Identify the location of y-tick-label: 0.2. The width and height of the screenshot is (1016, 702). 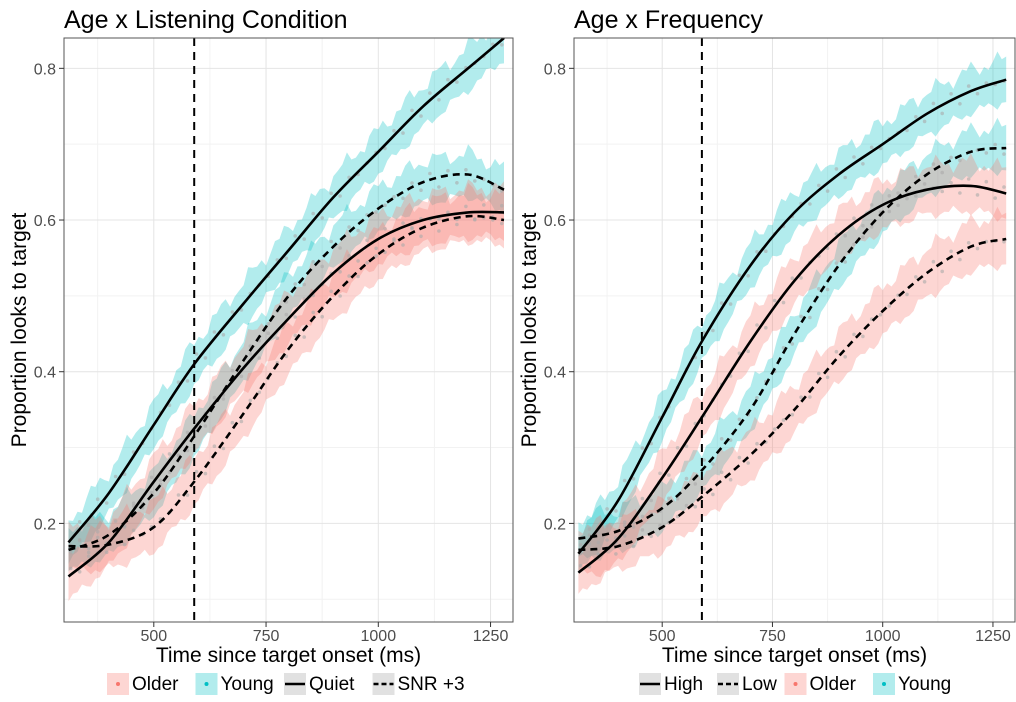
(45, 524).